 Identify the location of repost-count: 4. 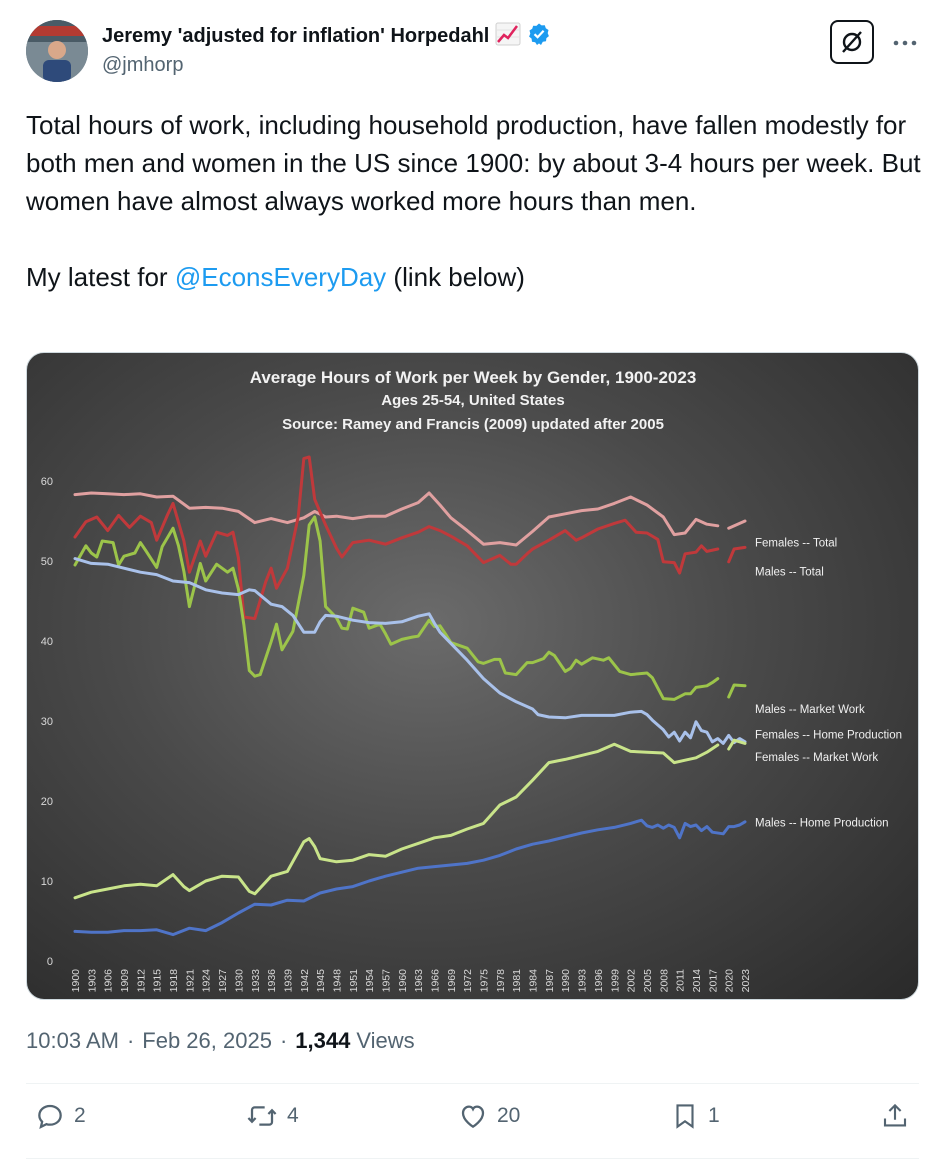
(293, 1115).